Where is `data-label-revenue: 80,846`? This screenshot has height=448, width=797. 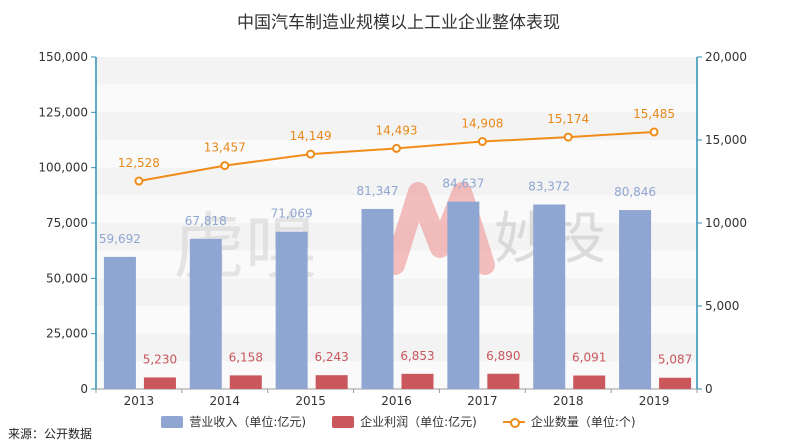 data-label-revenue: 80,846 is located at coordinates (635, 192).